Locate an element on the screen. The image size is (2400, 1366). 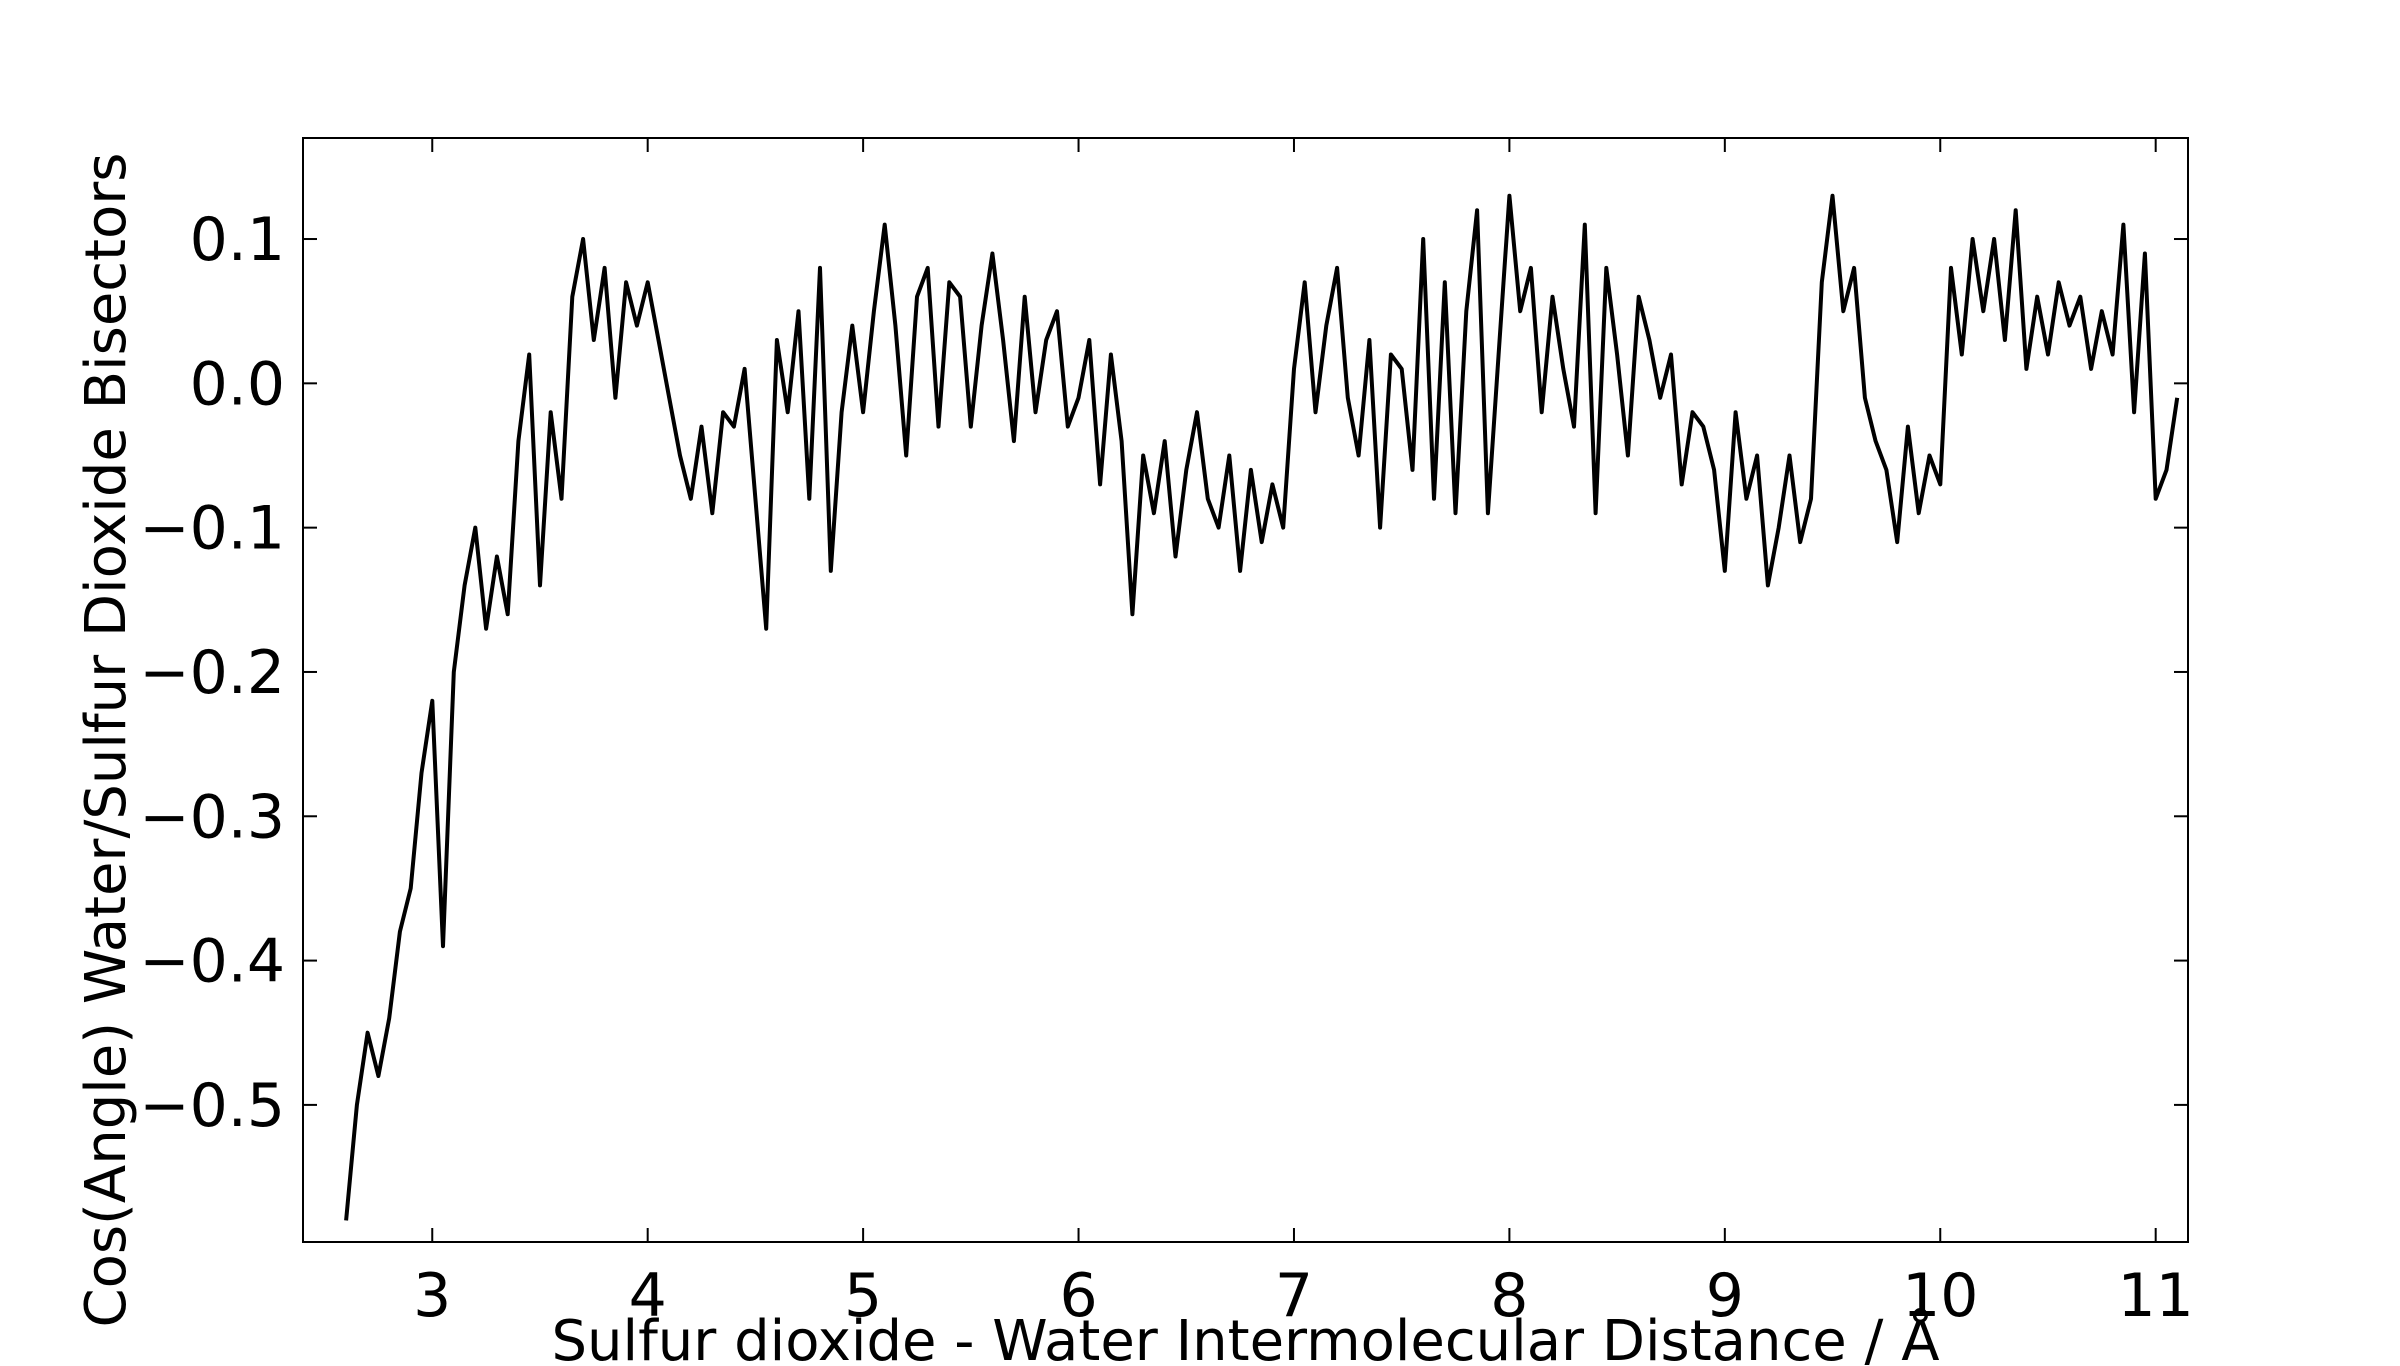
y-tick-label: −0.2 is located at coordinates (212, 673).